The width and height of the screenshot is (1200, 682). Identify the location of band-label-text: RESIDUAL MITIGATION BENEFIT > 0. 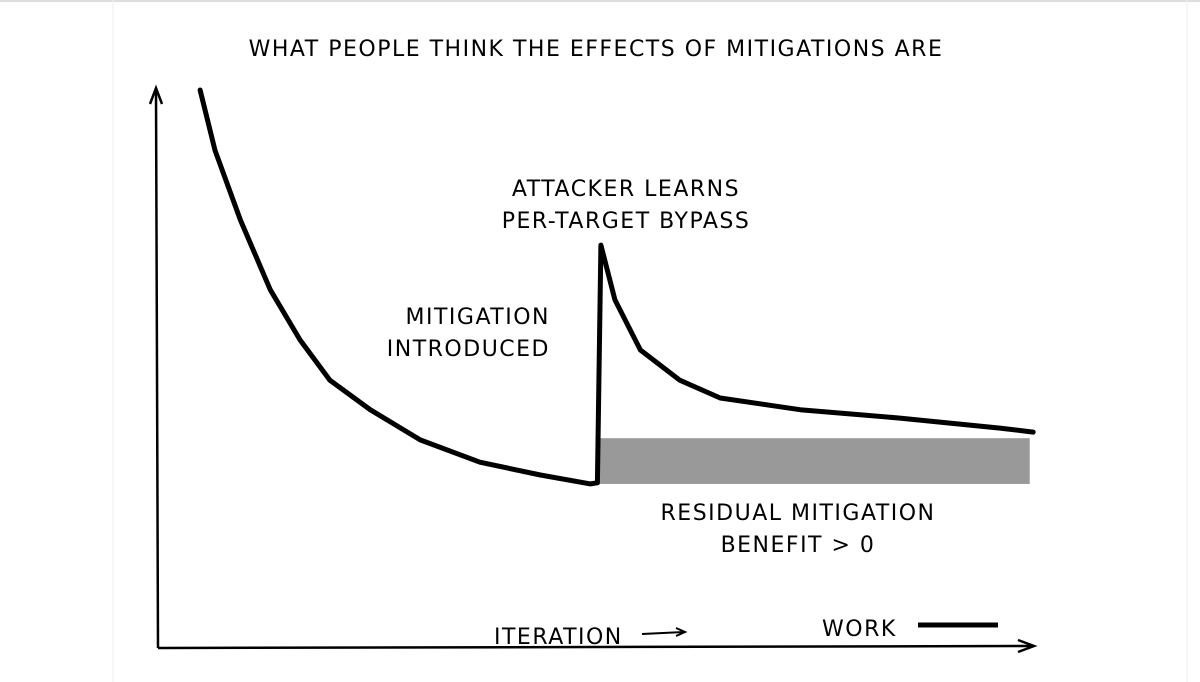
(798, 529).